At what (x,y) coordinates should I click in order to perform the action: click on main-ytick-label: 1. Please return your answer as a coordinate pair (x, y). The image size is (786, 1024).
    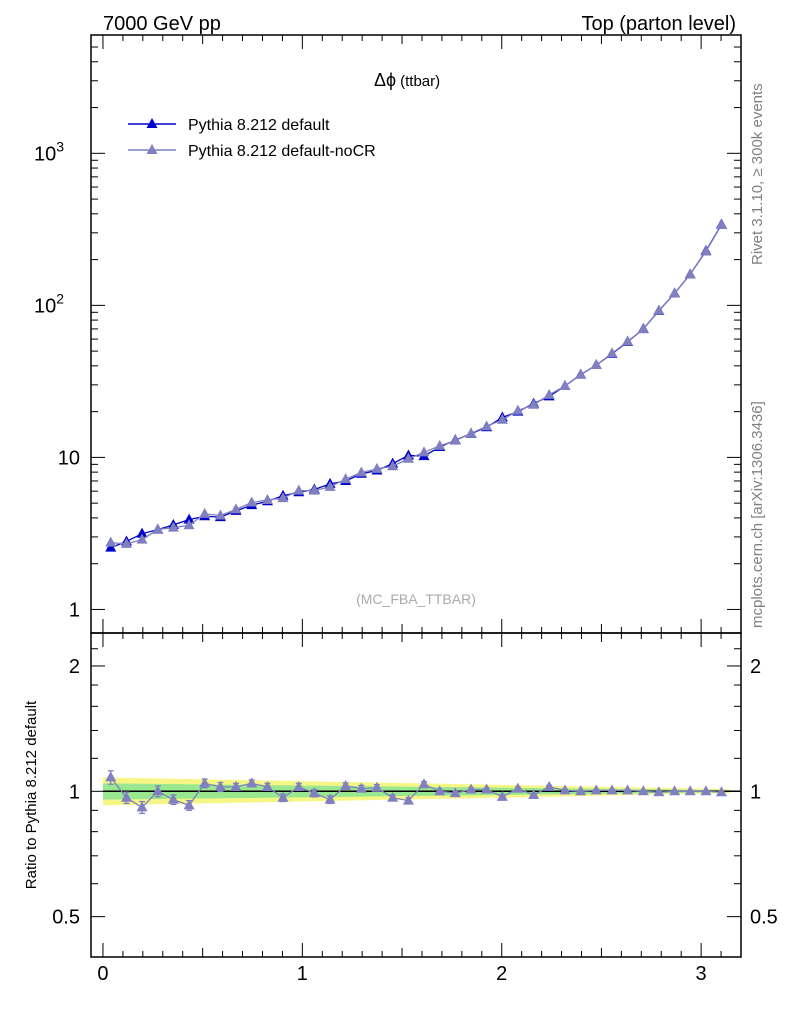
    Looking at the image, I should click on (74, 610).